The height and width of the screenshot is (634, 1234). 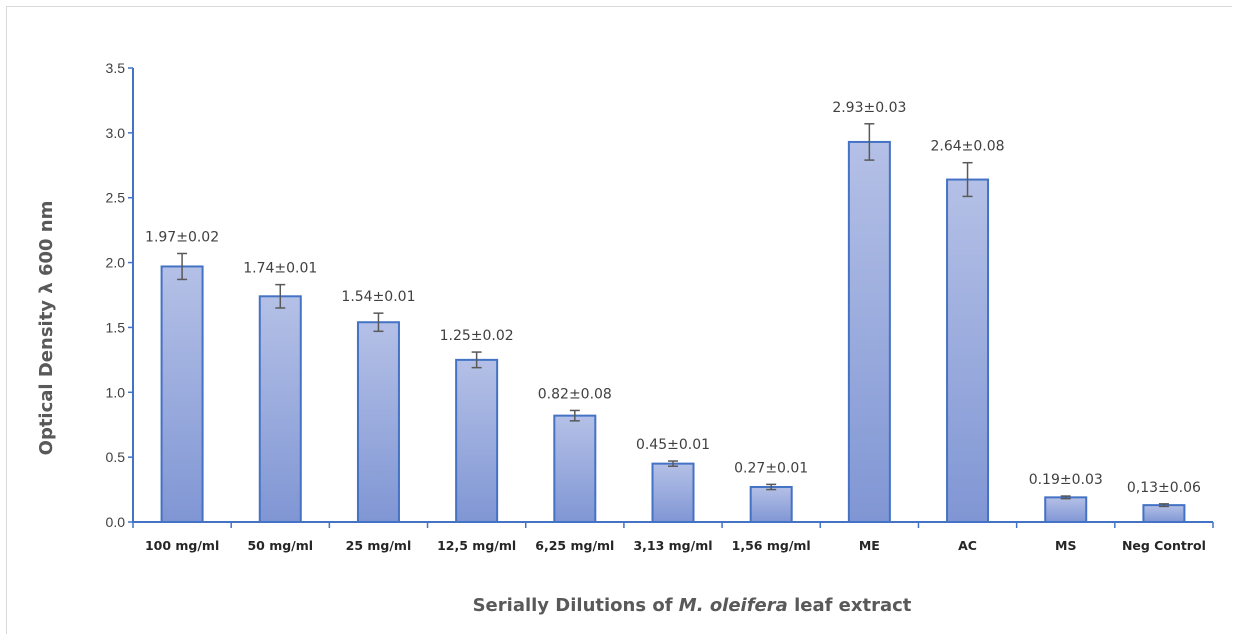 What do you see at coordinates (733, 605) in the screenshot?
I see `x-axis-title-italic: M. oleifera` at bounding box center [733, 605].